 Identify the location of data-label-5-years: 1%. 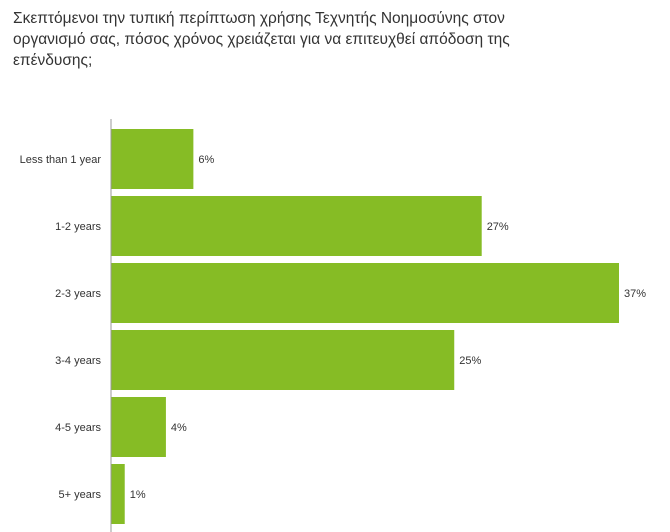
(138, 495).